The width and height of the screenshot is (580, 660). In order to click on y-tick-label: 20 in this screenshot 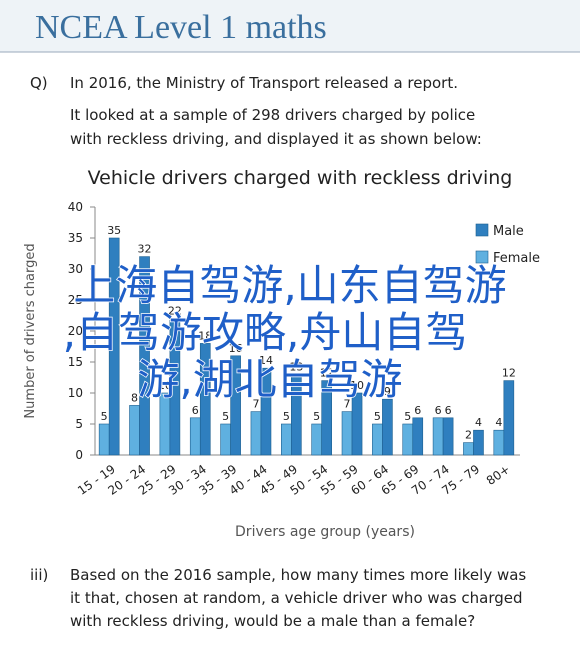, I will do `click(75, 331)`.